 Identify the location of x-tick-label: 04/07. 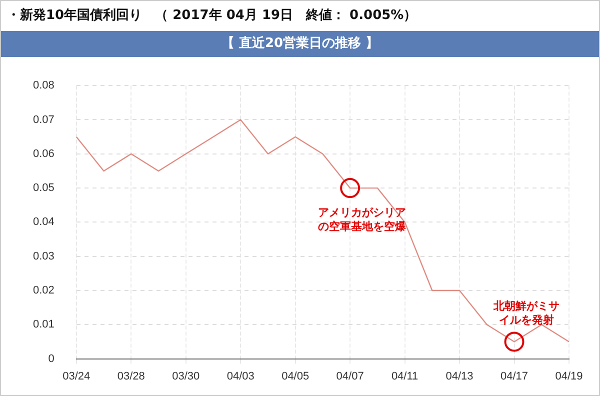
(350, 376).